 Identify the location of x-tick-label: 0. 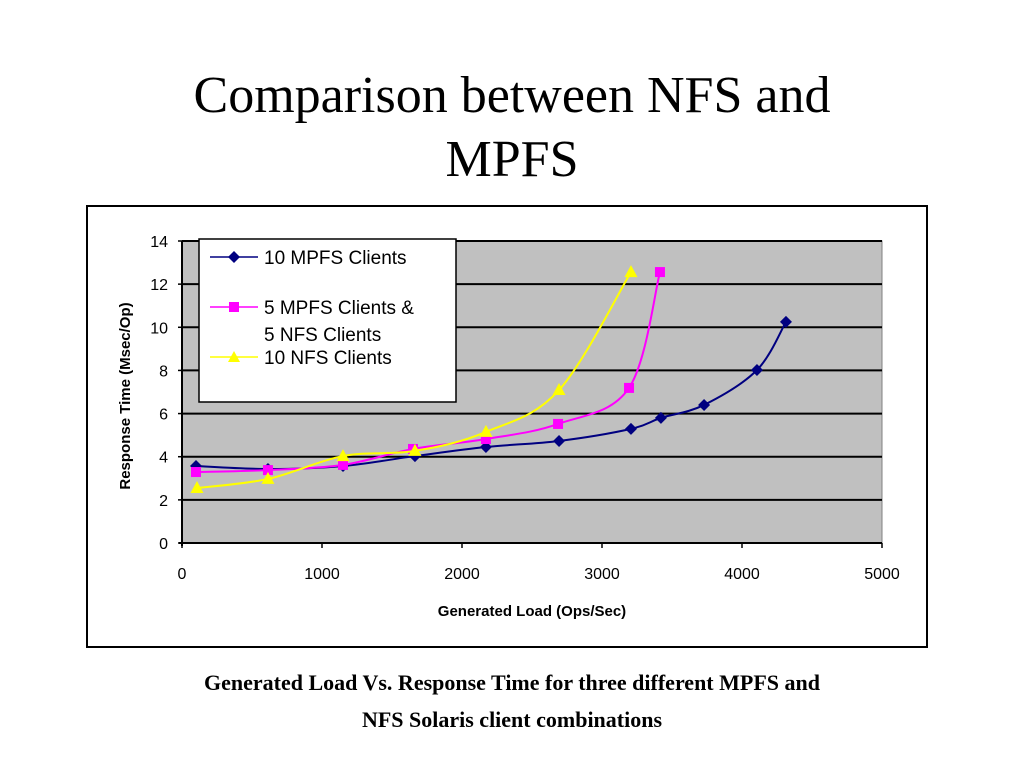
(182, 574).